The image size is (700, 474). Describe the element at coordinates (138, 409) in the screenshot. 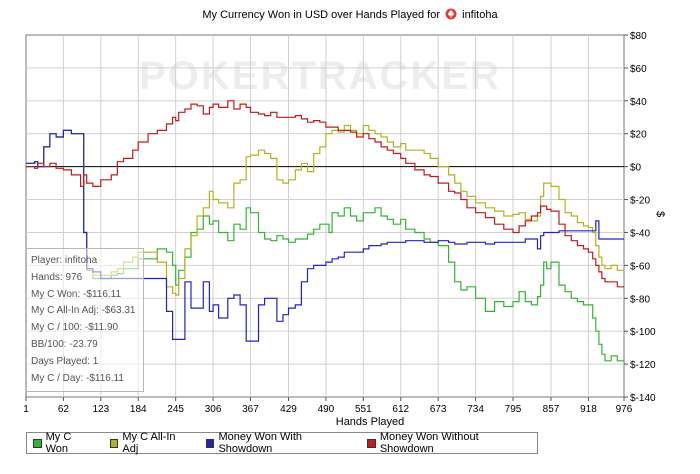

I see `x-tick-label: 184` at that location.